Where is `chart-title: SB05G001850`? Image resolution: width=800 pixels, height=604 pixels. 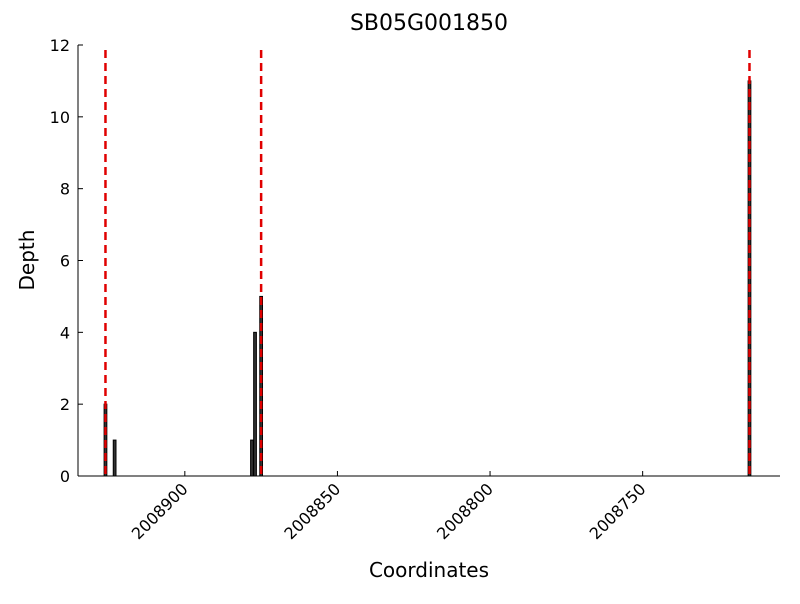
chart-title: SB05G001850 is located at coordinates (429, 23).